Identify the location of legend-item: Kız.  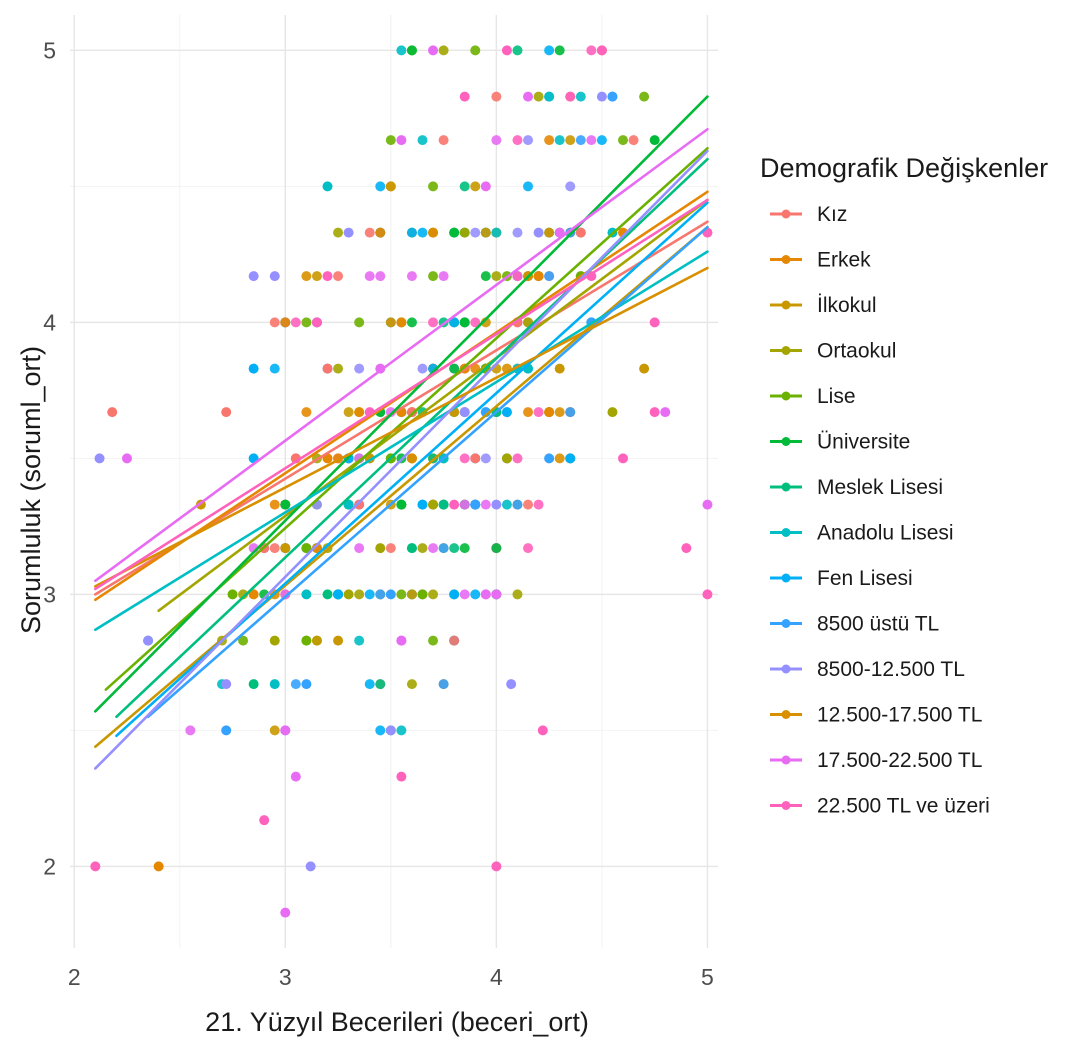
(808, 214).